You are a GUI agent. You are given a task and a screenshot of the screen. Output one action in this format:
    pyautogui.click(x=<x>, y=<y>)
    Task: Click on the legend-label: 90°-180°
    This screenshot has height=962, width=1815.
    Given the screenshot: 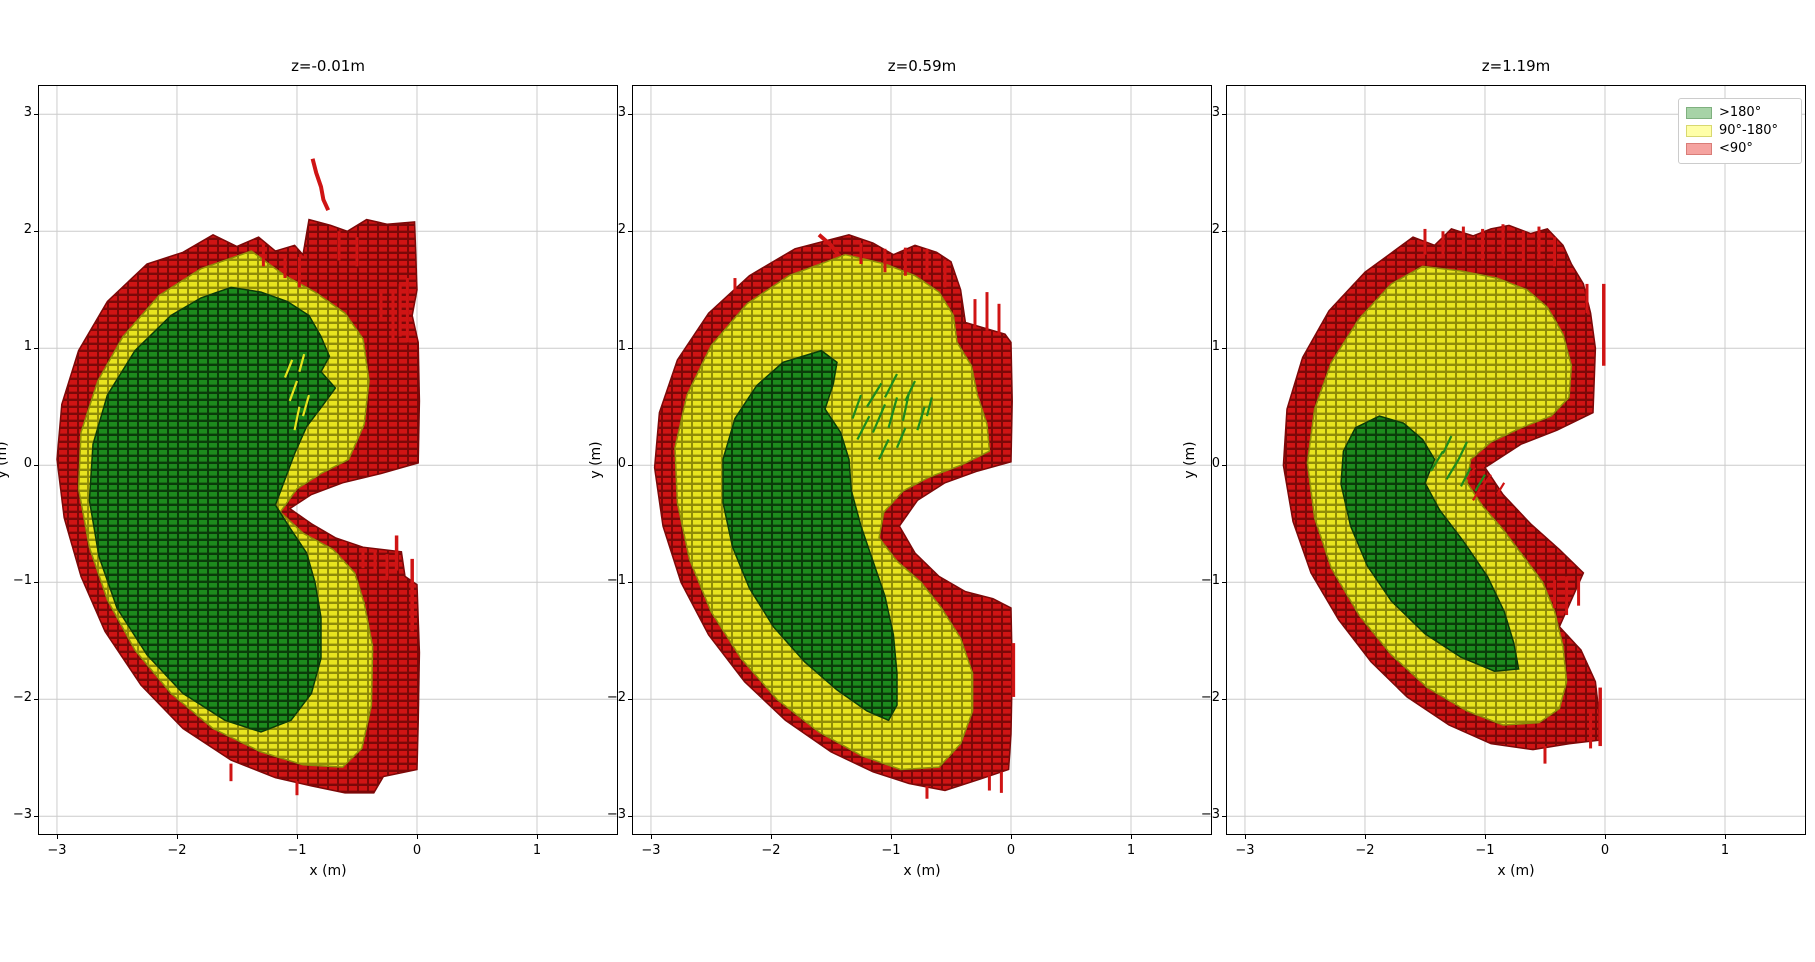 What is the action you would take?
    pyautogui.click(x=1749, y=130)
    